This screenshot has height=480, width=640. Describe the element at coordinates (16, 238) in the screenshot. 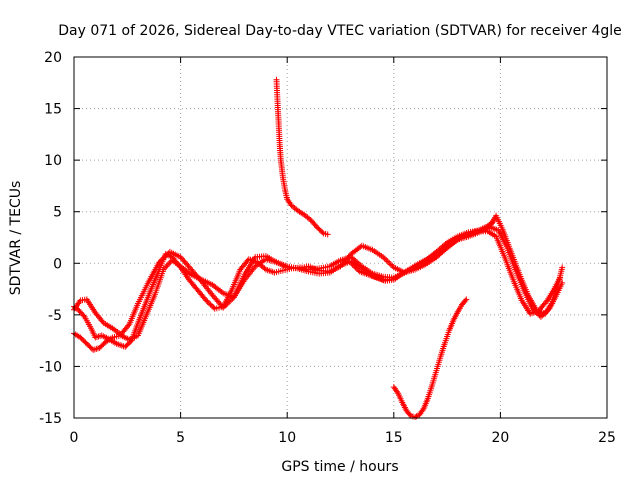

I see `y-axis-label: SDTVAR / TECUs` at that location.